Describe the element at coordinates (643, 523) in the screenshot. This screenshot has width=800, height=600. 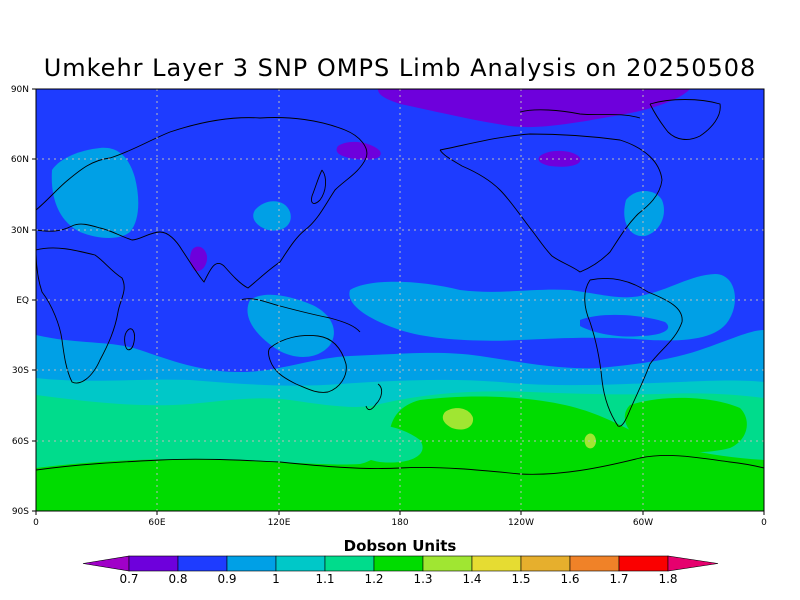
I see `lon-tick-label: 60W` at that location.